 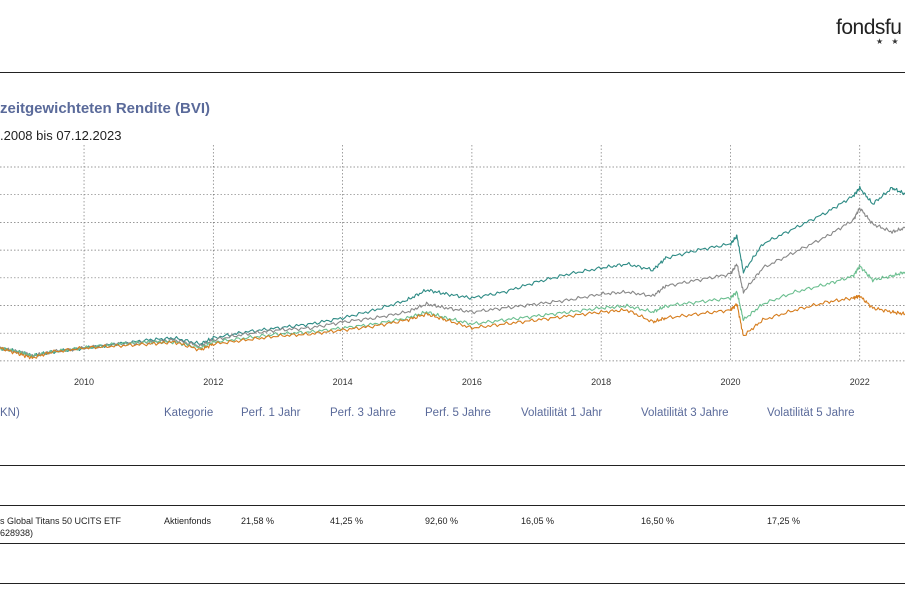 I want to click on x-tick-label: 2018, so click(x=601, y=382).